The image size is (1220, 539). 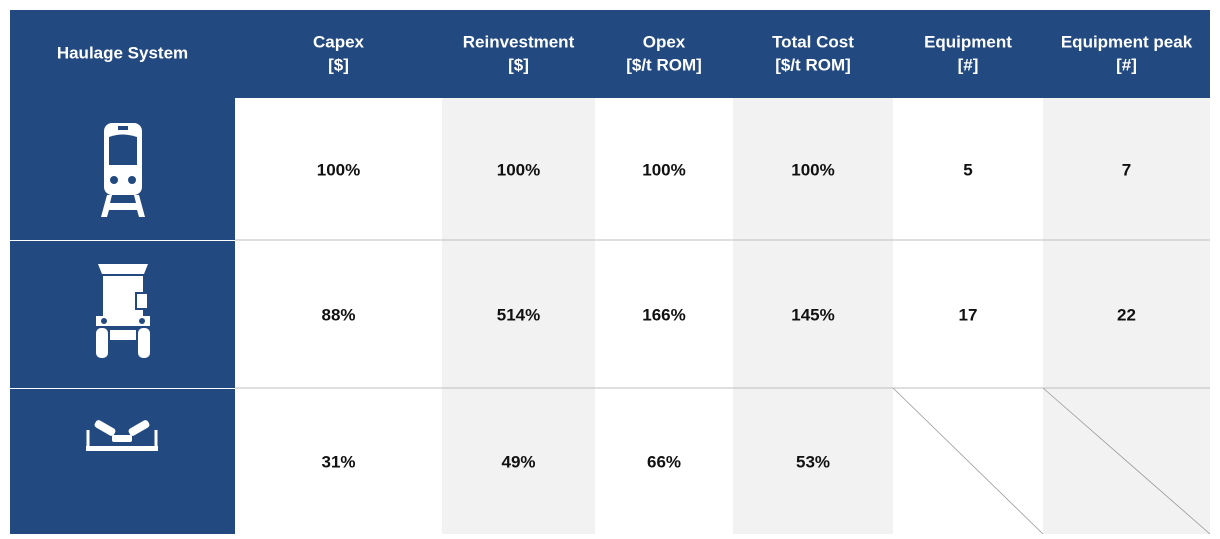 I want to click on cell-value: 514%, so click(x=518, y=314).